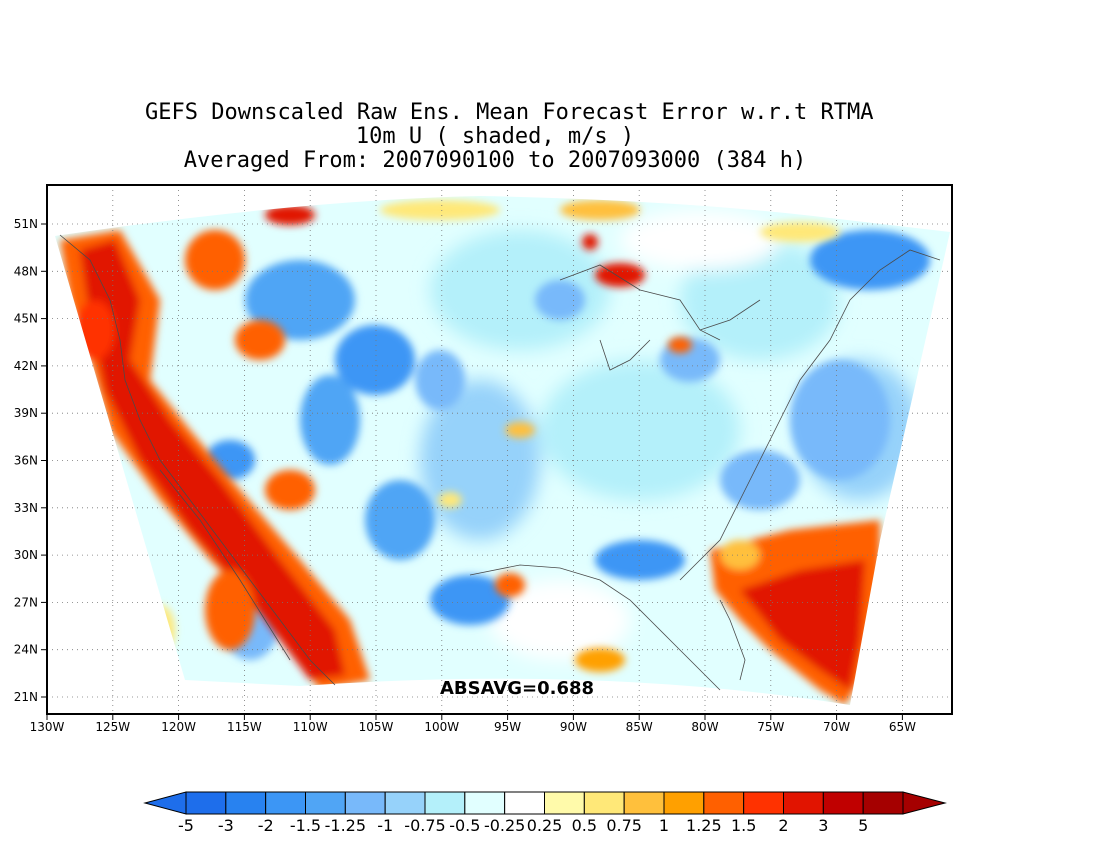 The width and height of the screenshot is (1100, 850). What do you see at coordinates (345, 825) in the screenshot?
I see `colorbar-label: -1.25` at bounding box center [345, 825].